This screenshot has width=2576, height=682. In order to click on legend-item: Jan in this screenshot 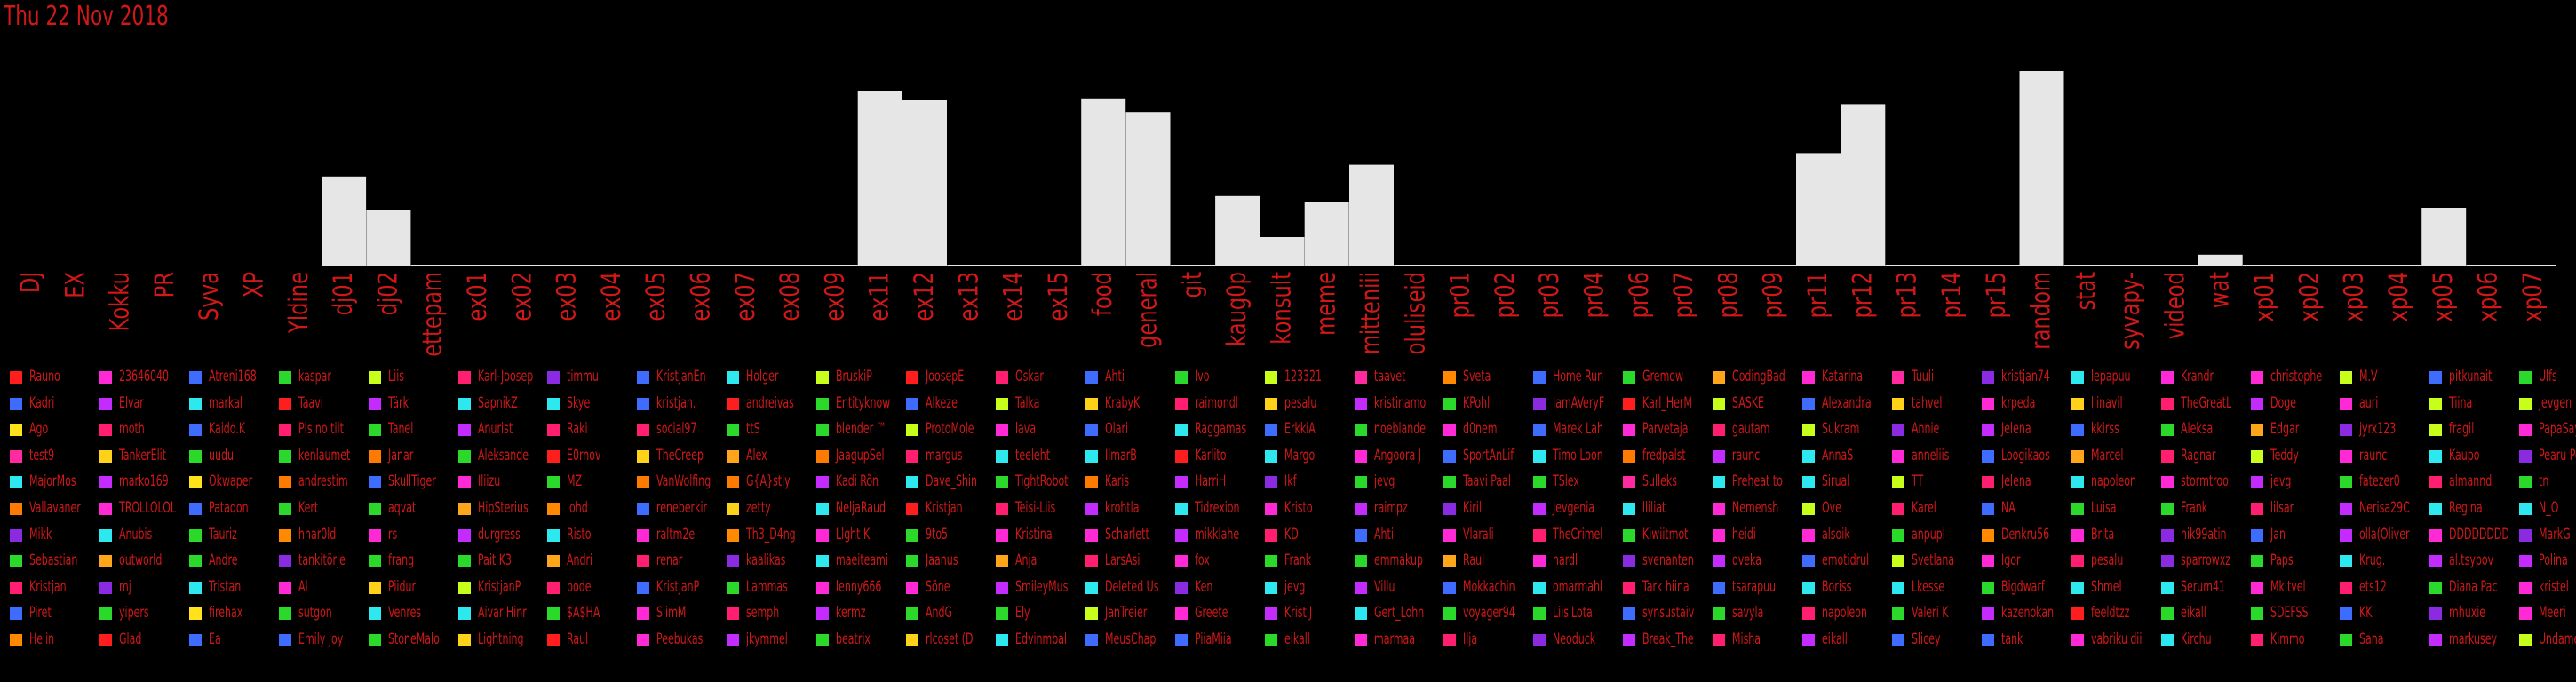, I will do `click(2285, 535)`.